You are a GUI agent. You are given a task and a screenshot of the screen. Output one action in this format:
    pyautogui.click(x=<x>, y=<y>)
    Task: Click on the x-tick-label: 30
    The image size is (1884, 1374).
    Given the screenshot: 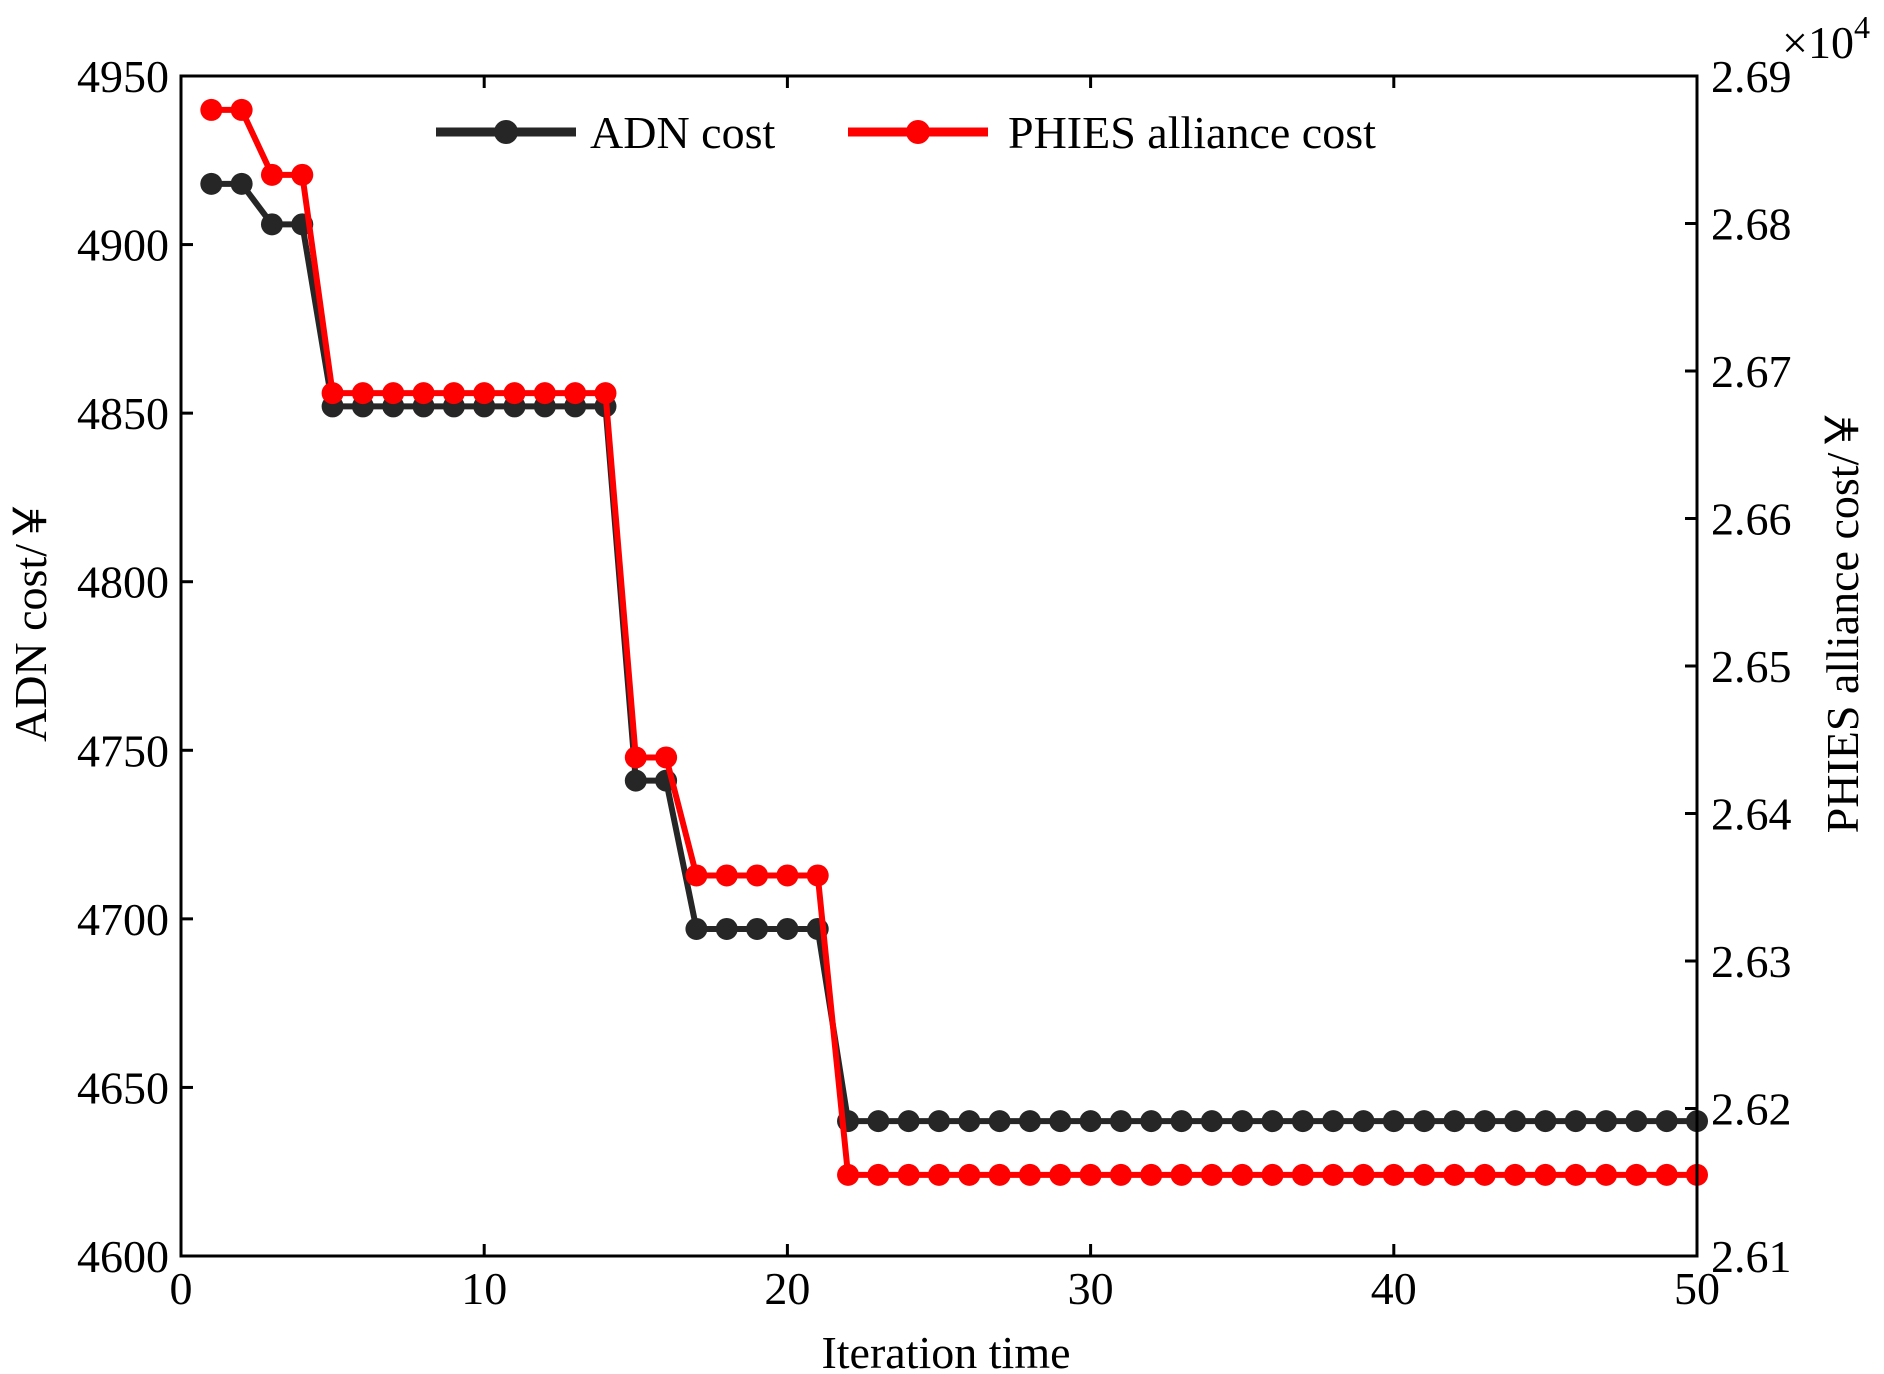 What is the action you would take?
    pyautogui.click(x=1091, y=1288)
    